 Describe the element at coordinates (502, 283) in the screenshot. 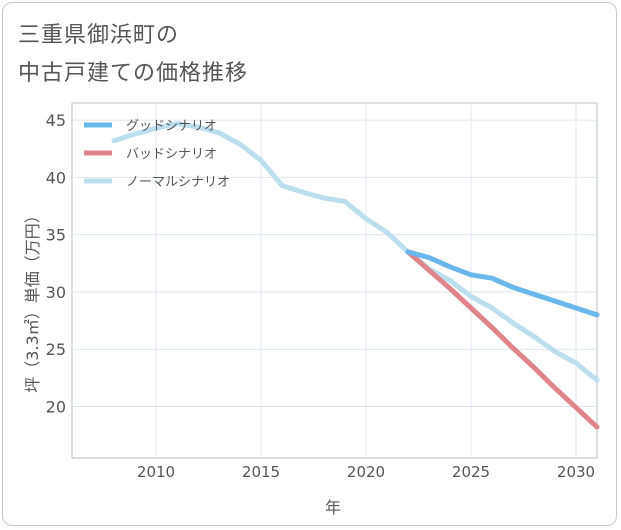

I see `series-line-good` at that location.